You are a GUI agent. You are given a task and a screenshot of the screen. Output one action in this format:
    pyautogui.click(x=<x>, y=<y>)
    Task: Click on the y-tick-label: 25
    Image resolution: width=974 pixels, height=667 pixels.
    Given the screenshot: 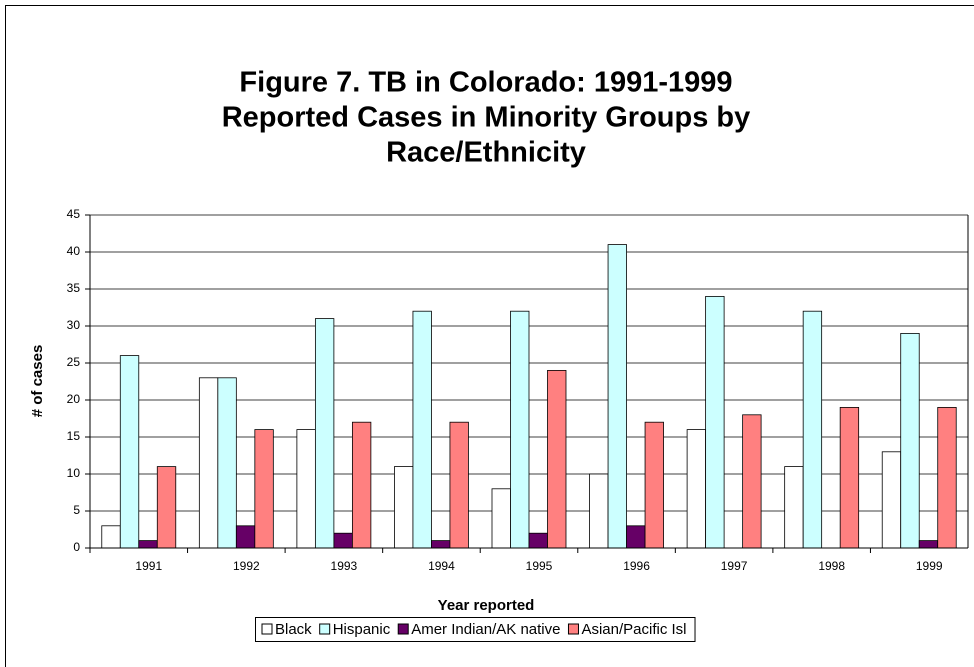 What is the action you would take?
    pyautogui.click(x=74, y=362)
    